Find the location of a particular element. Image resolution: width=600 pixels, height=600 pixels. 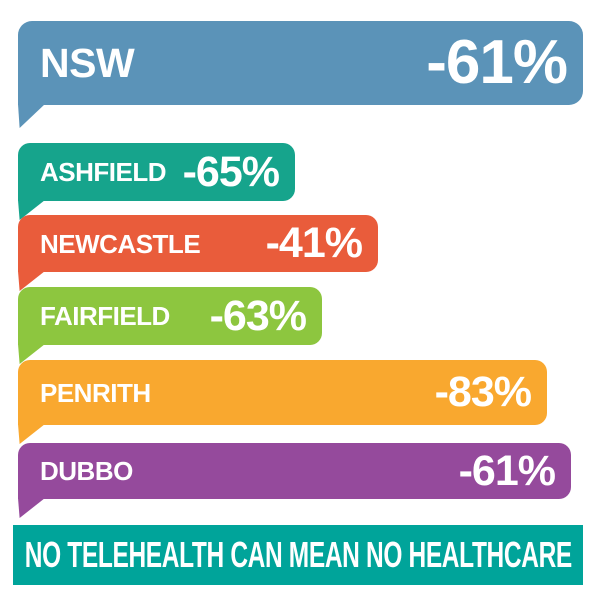

bar-value: -65% is located at coordinates (231, 171).